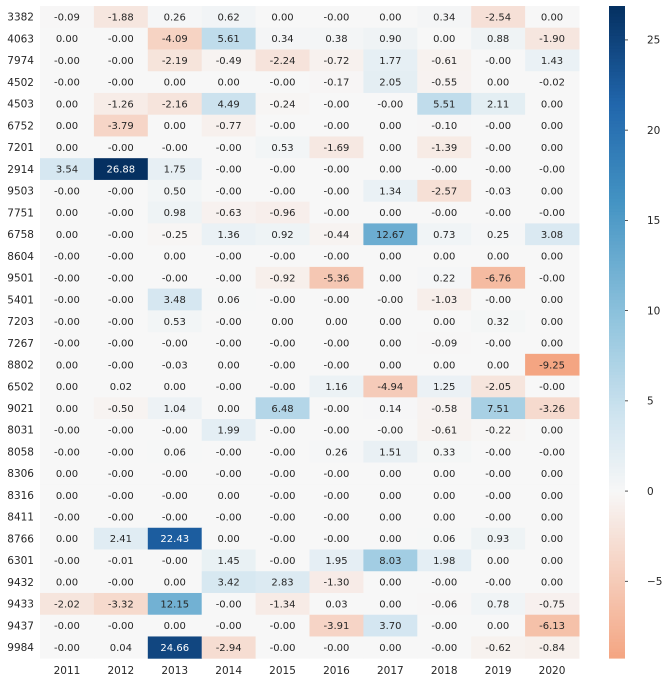  I want to click on cell-value-label: -1.30, so click(337, 583).